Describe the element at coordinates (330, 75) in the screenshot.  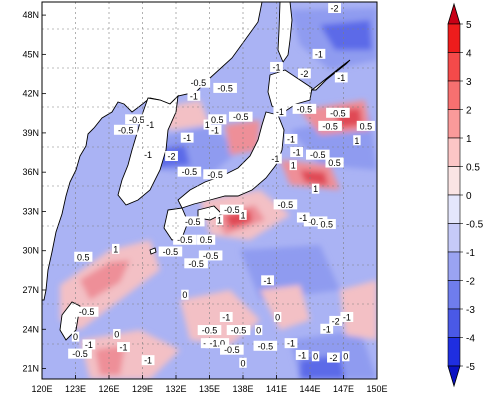
I see `kuril-islands` at that location.